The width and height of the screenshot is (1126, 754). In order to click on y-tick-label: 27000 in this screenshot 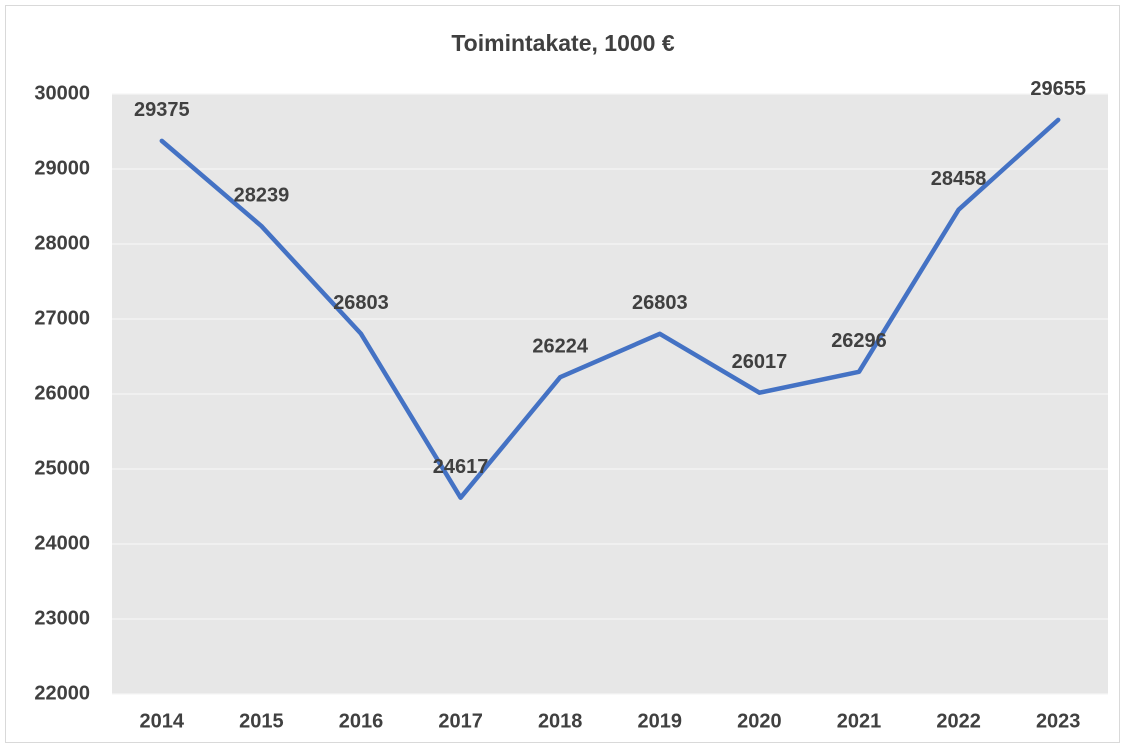, I will do `click(62, 318)`.